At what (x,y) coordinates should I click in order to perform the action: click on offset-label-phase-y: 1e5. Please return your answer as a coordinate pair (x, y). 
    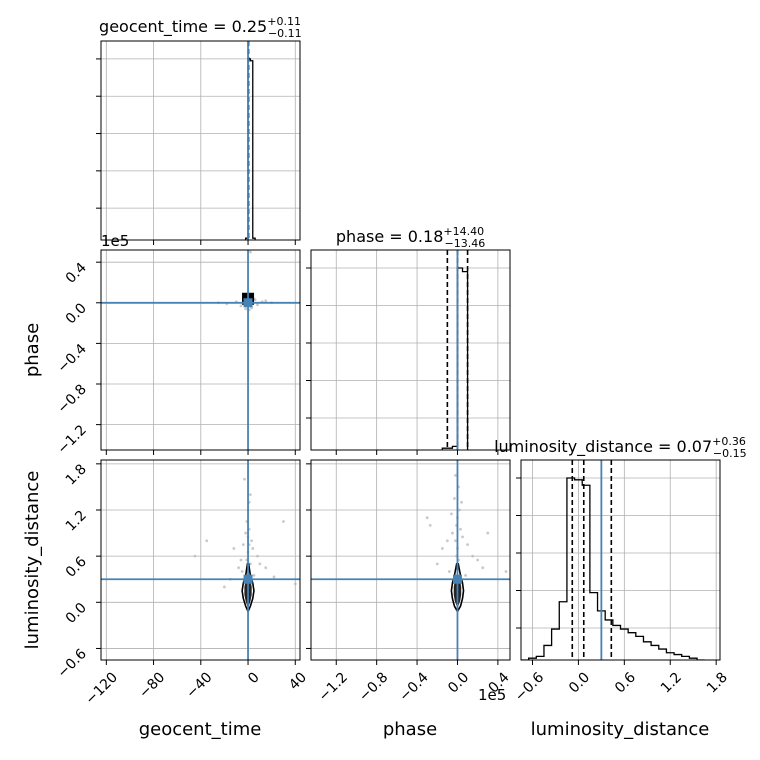
    Looking at the image, I should click on (115, 241).